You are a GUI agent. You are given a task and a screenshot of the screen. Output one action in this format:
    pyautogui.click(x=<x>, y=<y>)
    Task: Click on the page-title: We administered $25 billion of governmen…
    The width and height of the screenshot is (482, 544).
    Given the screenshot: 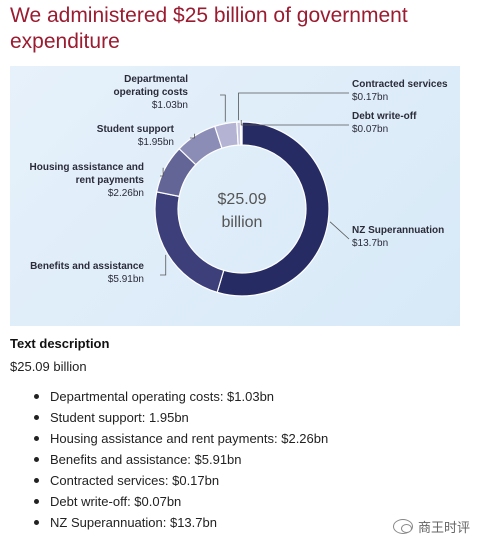 What is the action you would take?
    pyautogui.click(x=209, y=28)
    